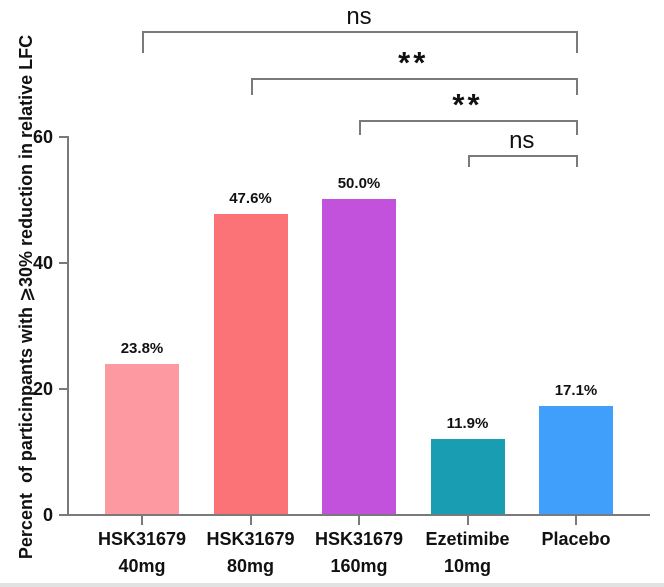 This screenshot has height=587, width=664. I want to click on category-label: Placebo, so click(576, 539).